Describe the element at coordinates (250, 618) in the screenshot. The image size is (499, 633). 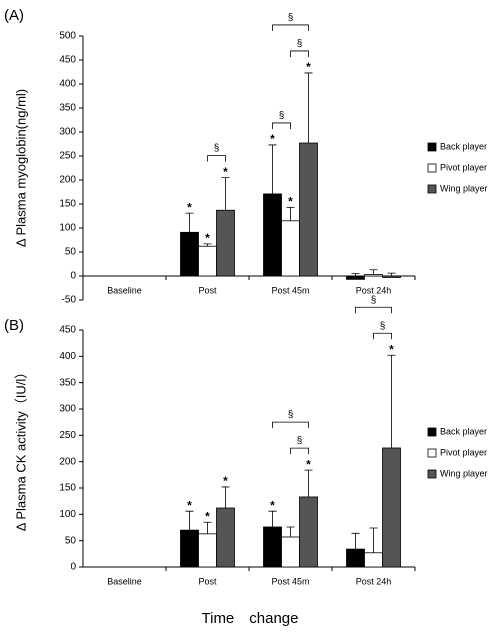
I see `x-axis-label: Time change` at that location.